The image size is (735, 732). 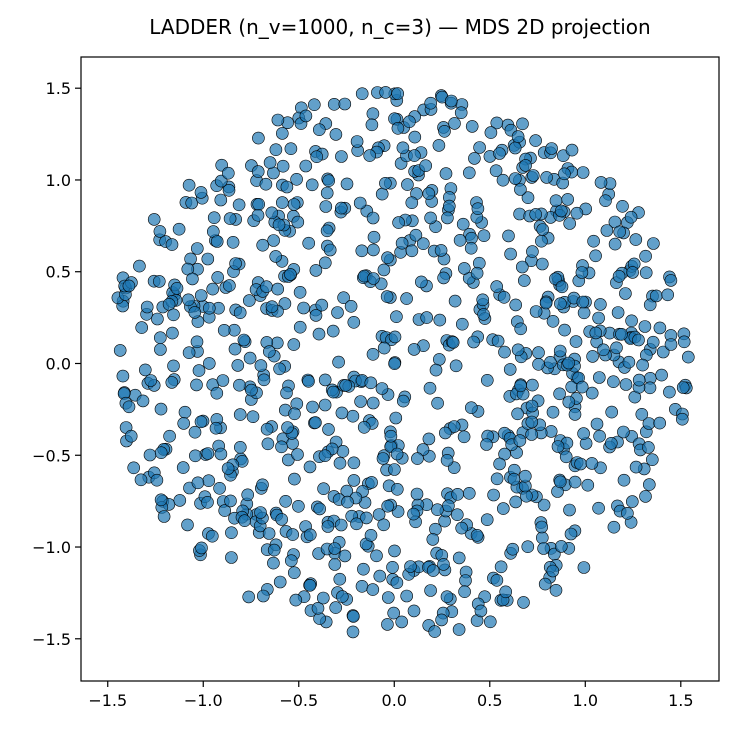 I want to click on x-tick-label: 0.0, so click(x=394, y=700).